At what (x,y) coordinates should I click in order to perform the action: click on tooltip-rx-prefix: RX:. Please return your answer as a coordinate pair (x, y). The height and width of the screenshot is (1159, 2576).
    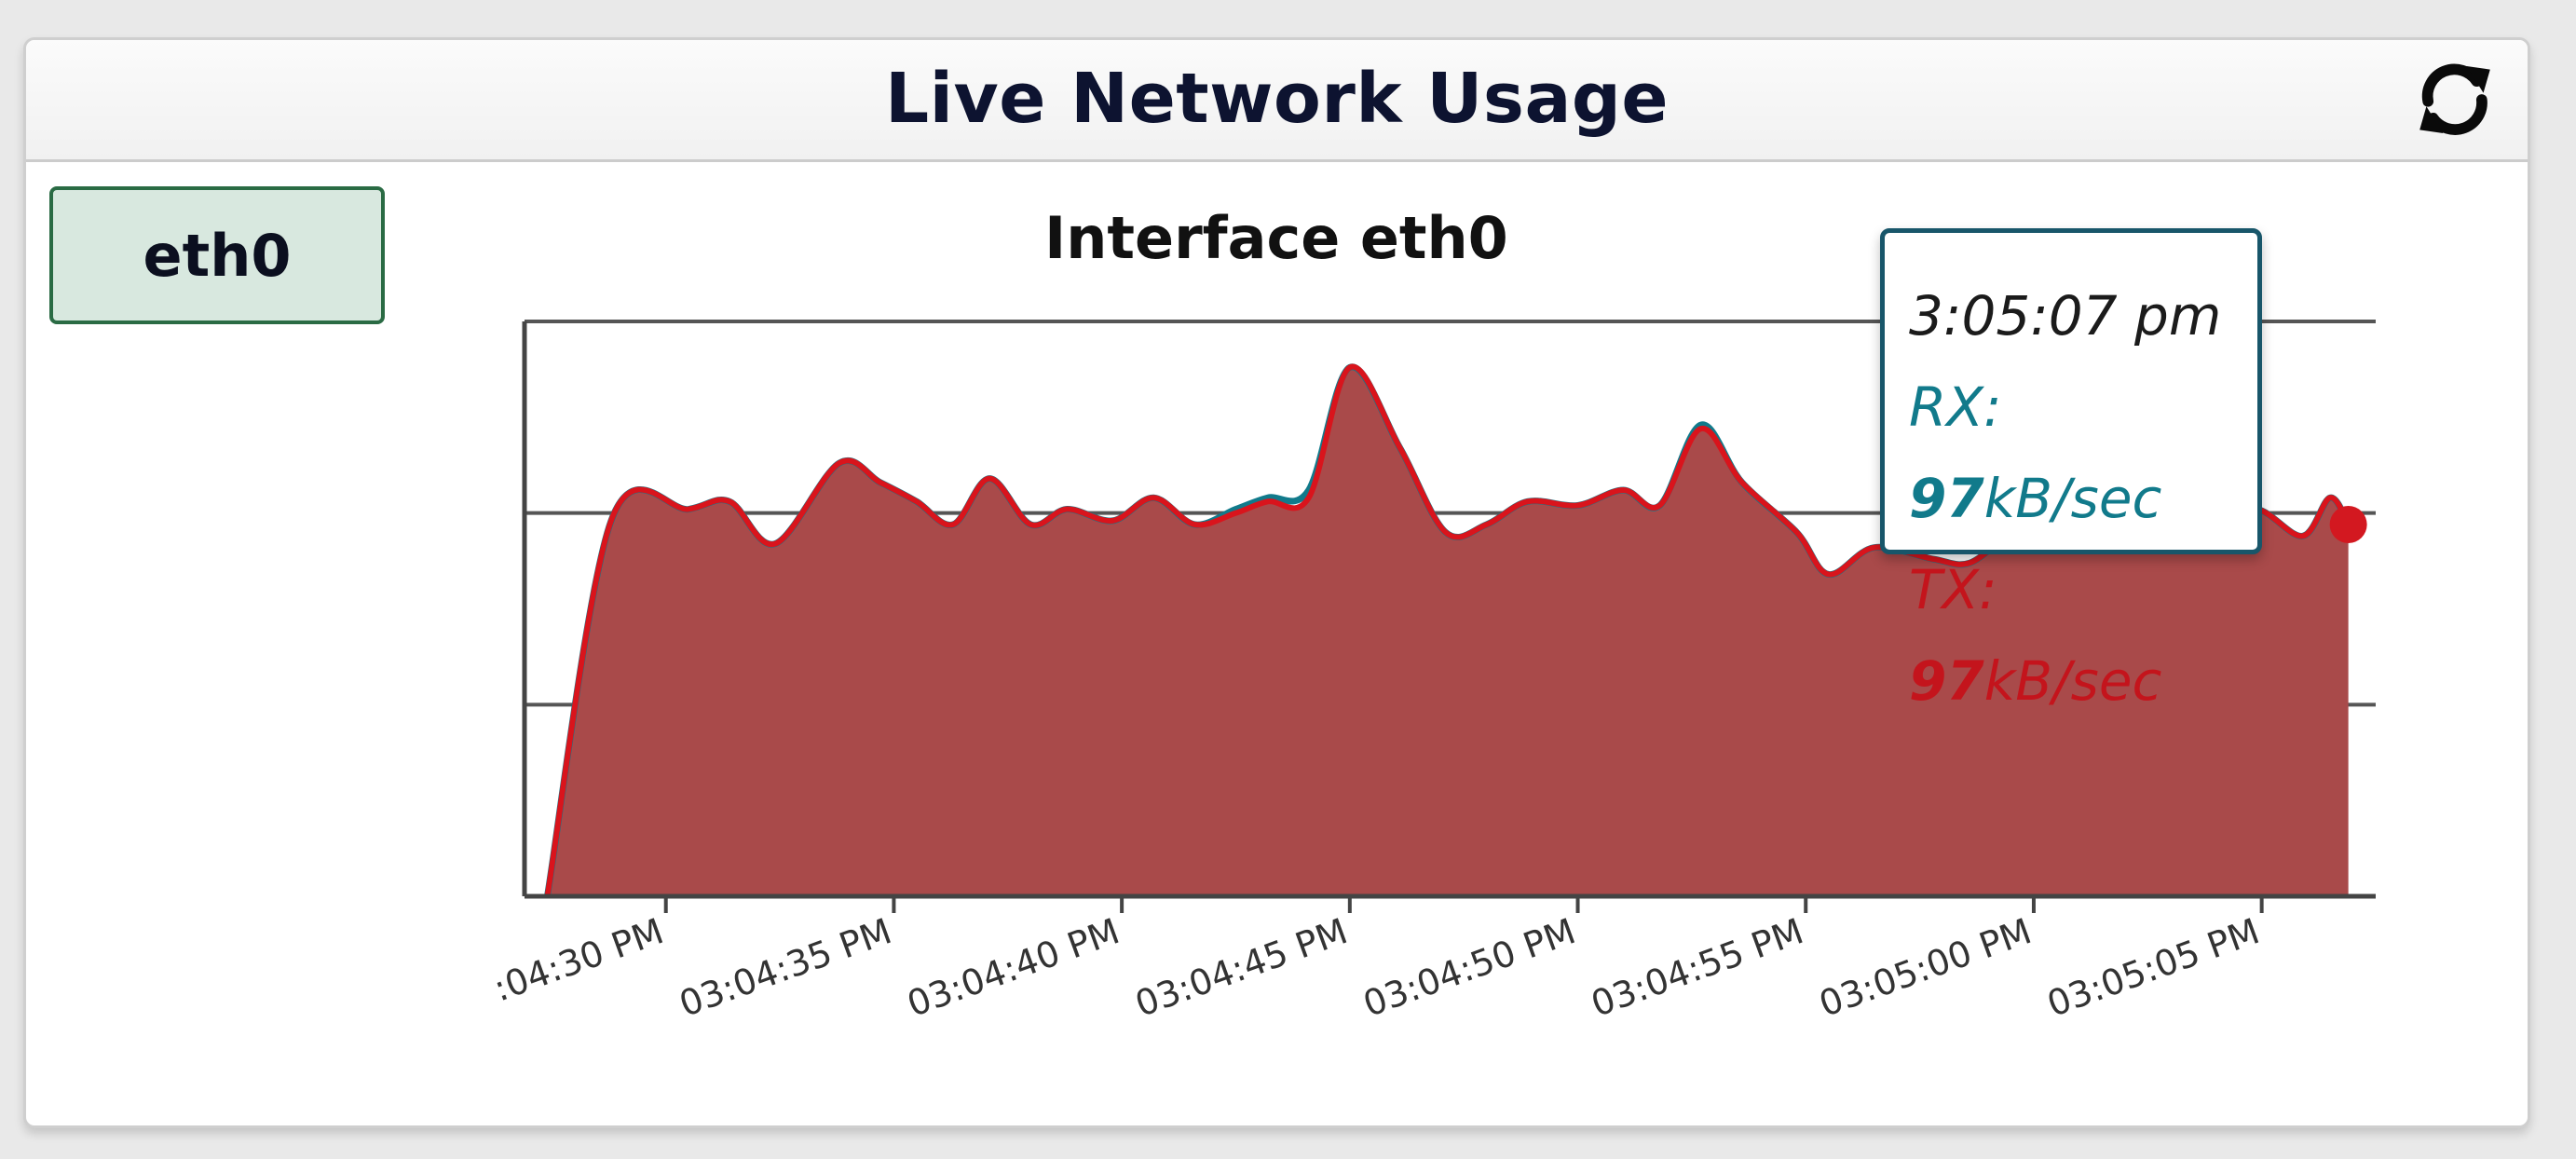
    Looking at the image, I should click on (1956, 407).